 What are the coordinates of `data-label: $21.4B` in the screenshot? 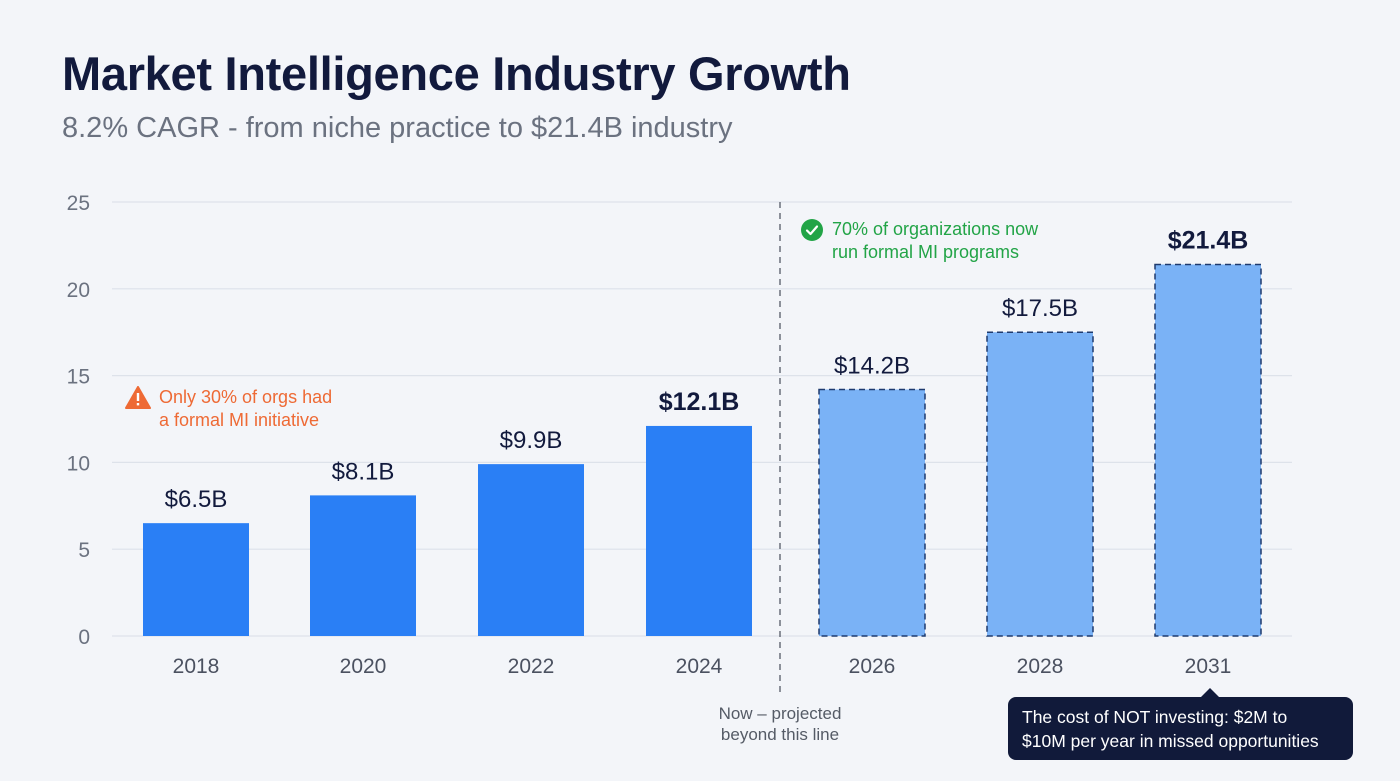 It's located at (1208, 240).